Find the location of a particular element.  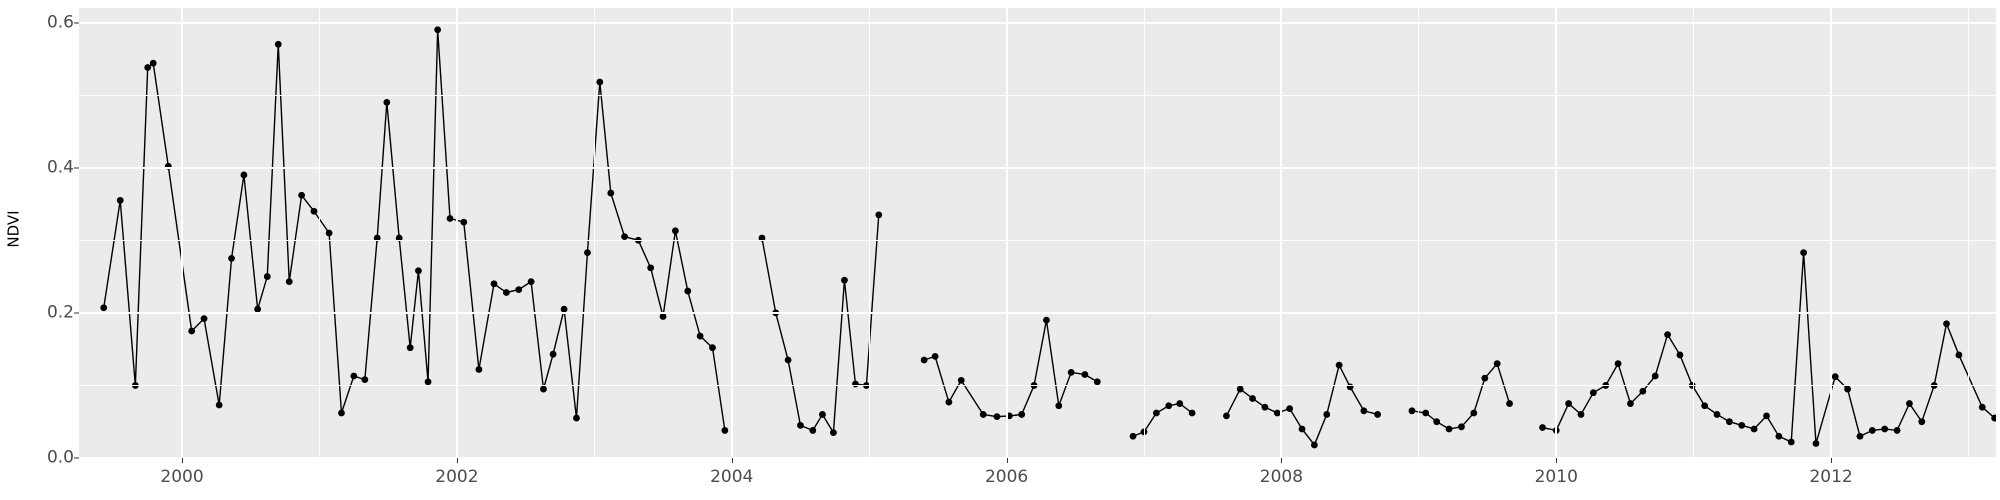

x-axis-tick-label: 2002 is located at coordinates (457, 477).